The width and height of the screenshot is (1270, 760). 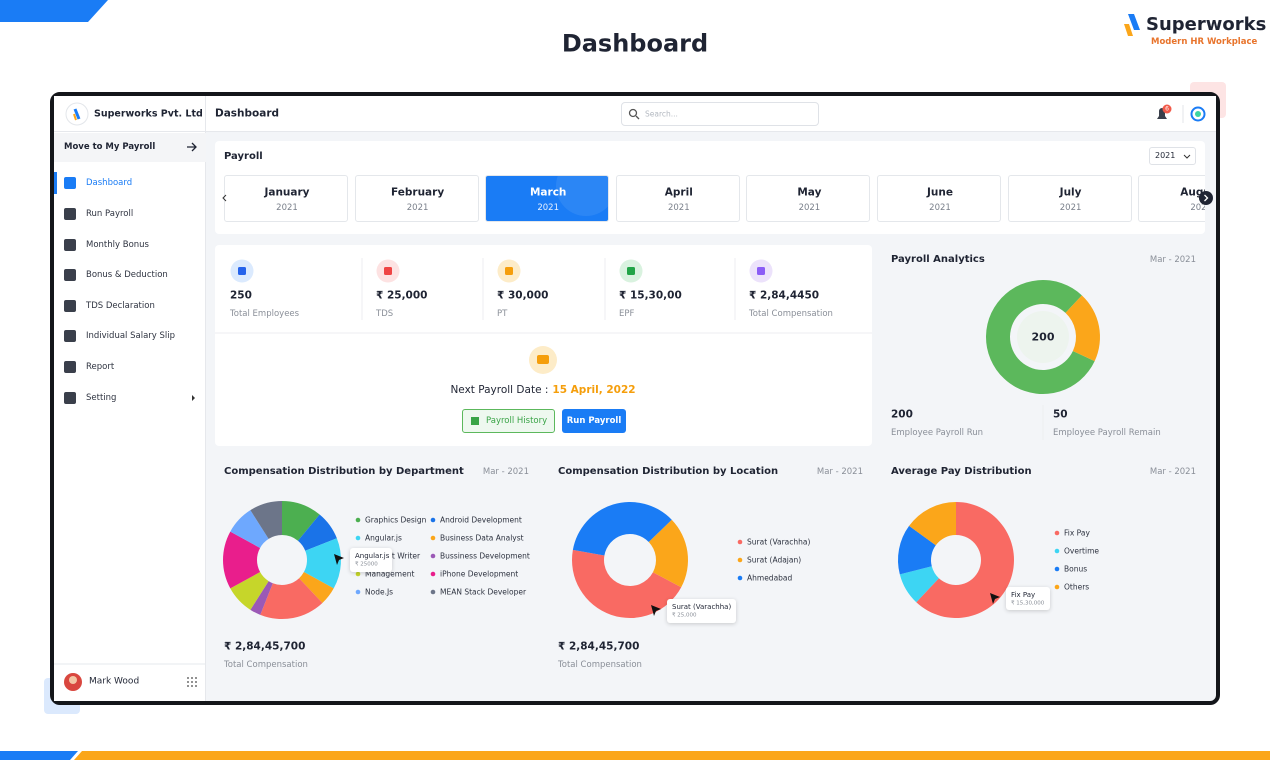 What do you see at coordinates (627, 313) in the screenshot?
I see `stat-label: EPF` at bounding box center [627, 313].